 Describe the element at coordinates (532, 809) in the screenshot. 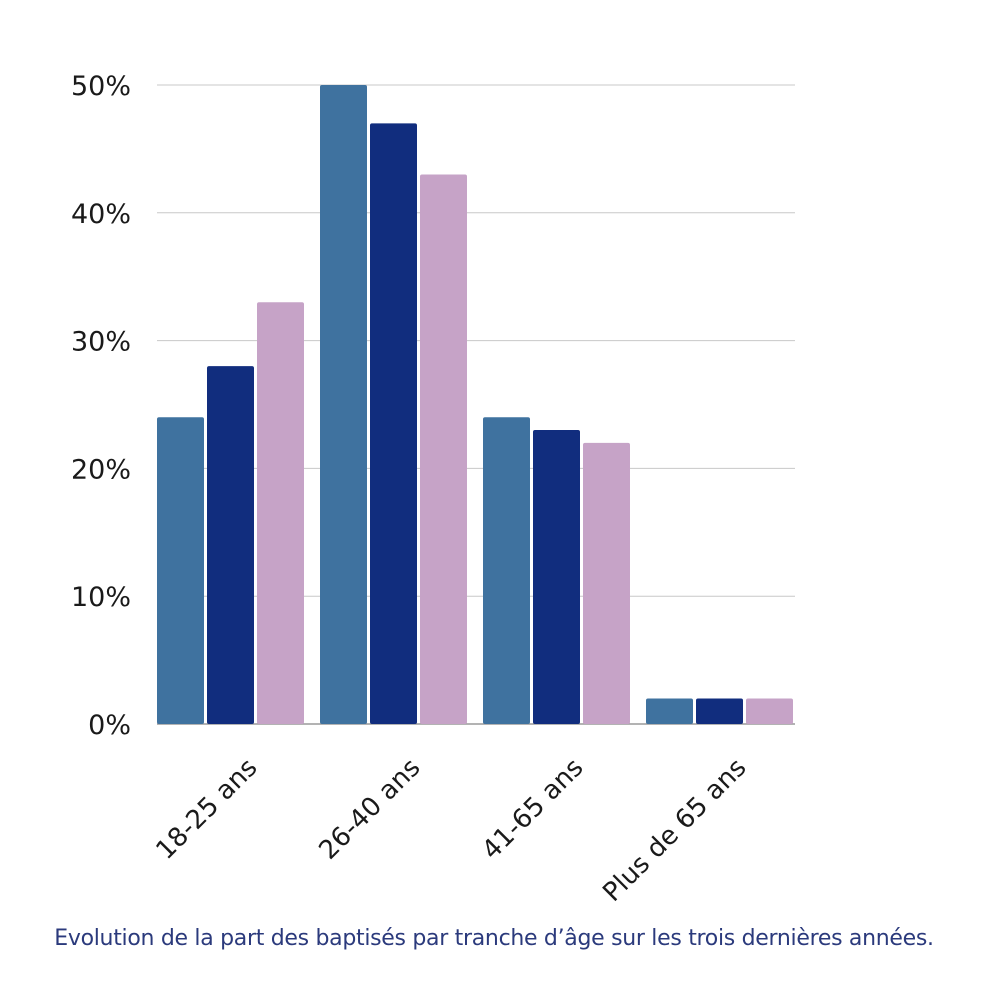

I see `x-category-label: 41-65 ans` at that location.